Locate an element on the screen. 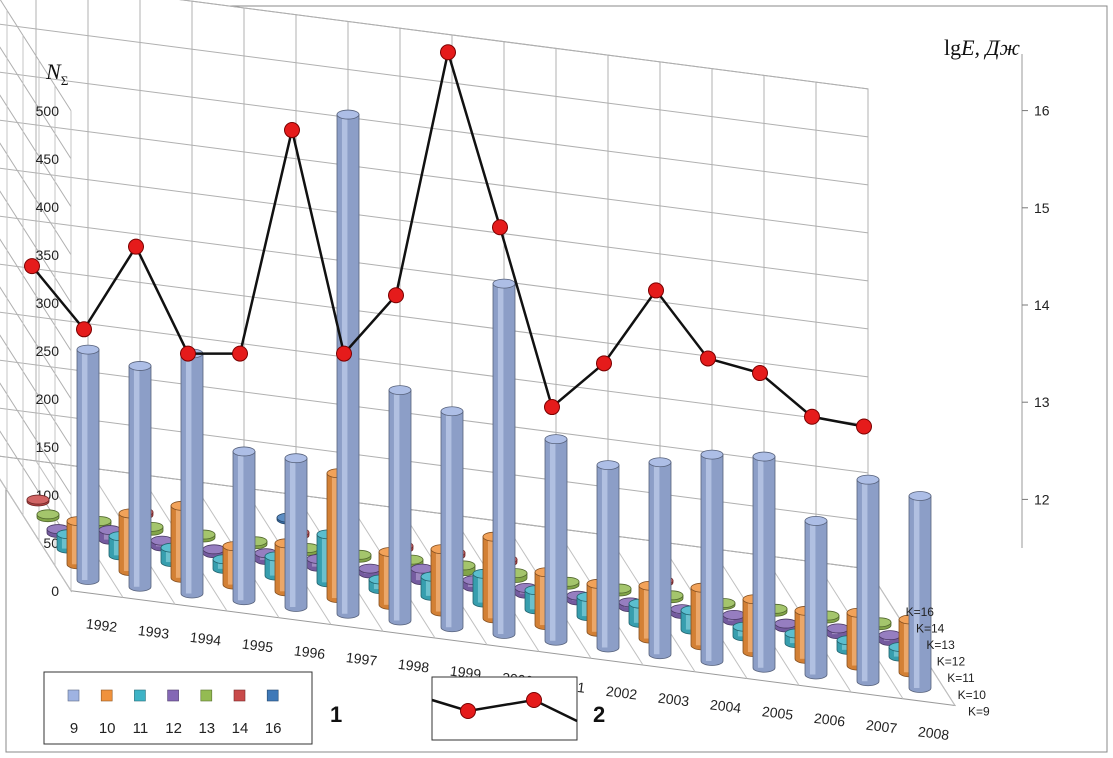  bar-9-1995 is located at coordinates (244, 526).